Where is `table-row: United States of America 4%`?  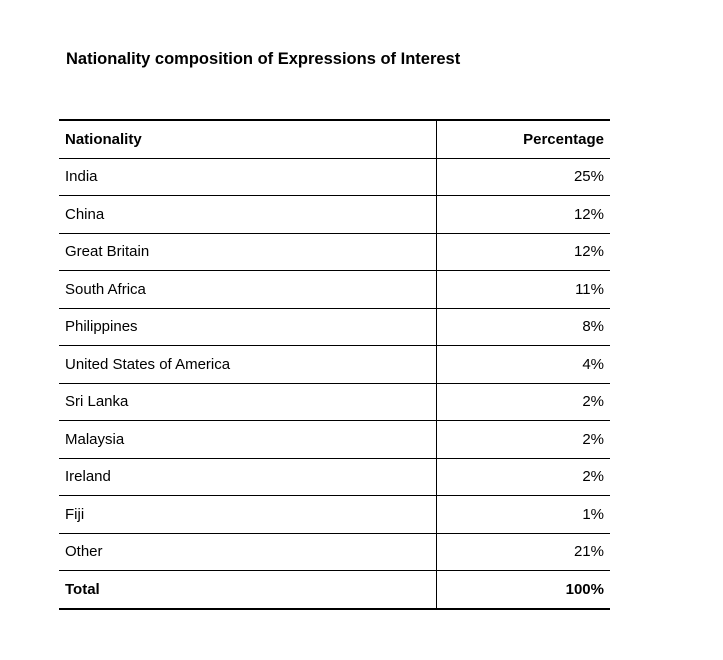 table-row: United States of America 4% is located at coordinates (334, 364).